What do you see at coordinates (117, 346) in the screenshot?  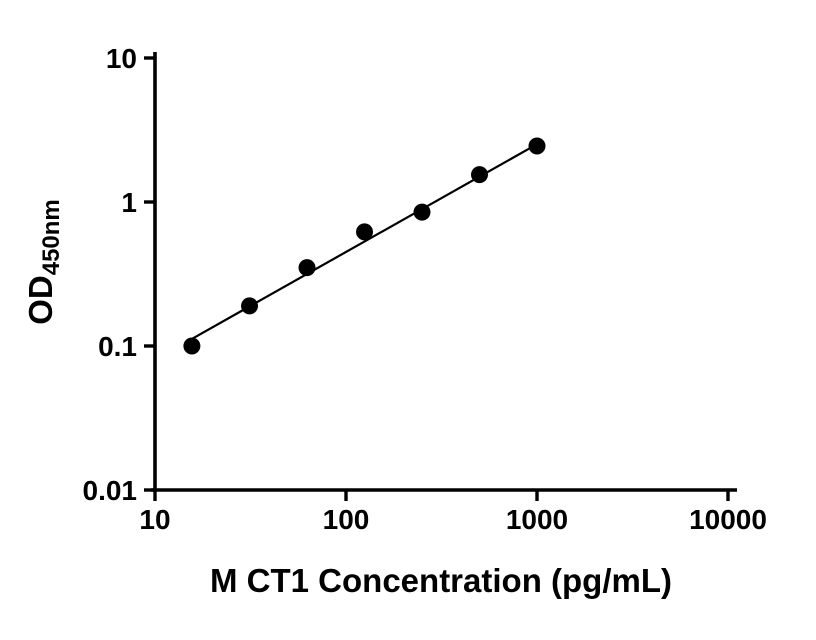 I see `y-tick-label: 0.1` at bounding box center [117, 346].